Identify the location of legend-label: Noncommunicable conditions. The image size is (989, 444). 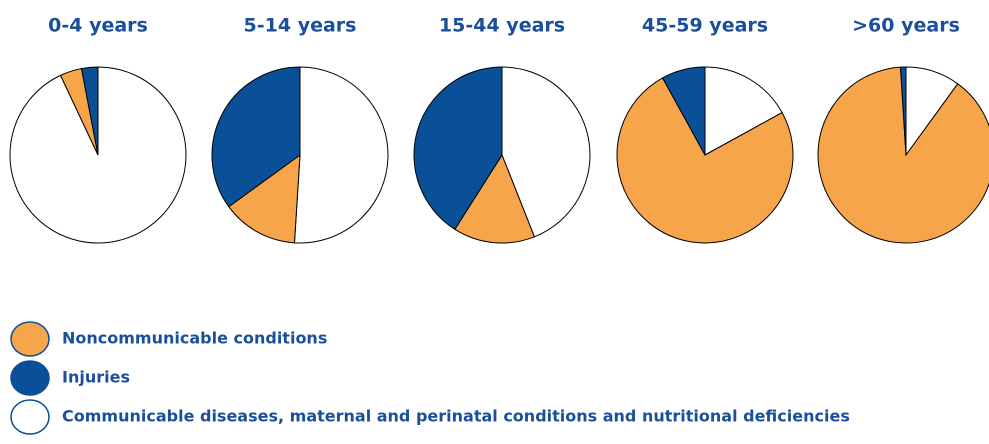
(194, 338).